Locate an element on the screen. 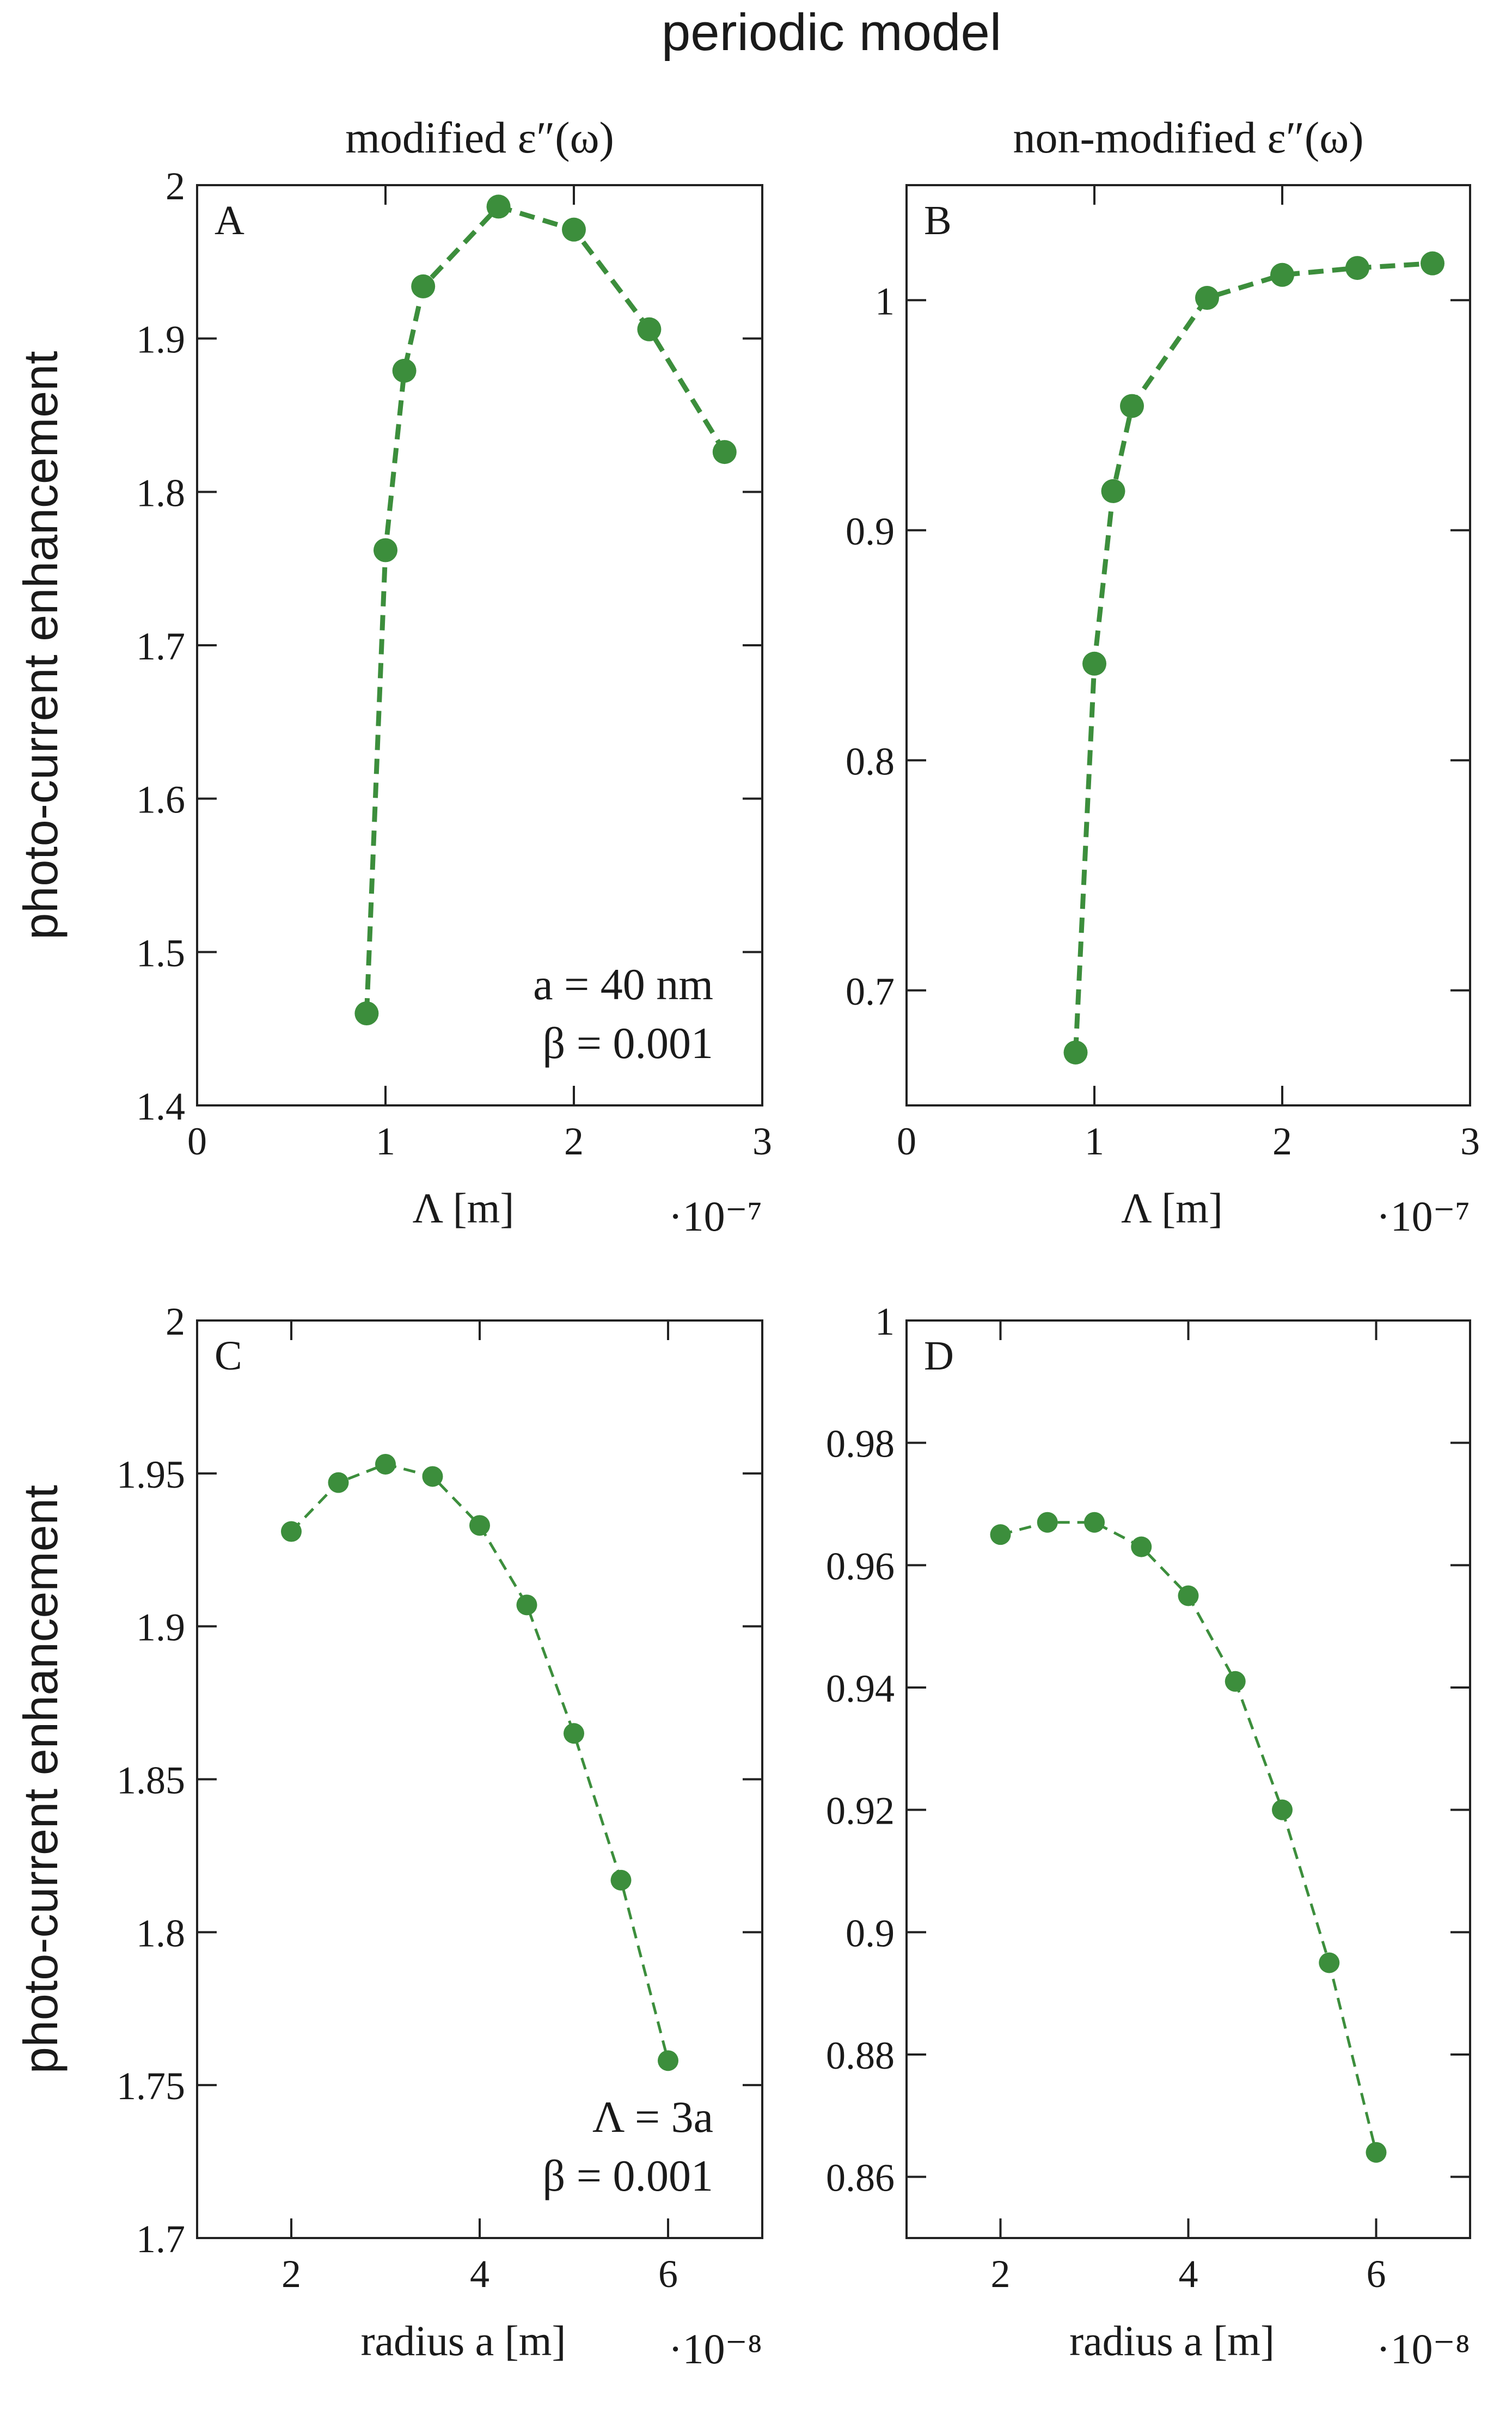 Image resolution: width=1512 pixels, height=2415 pixels. panel-a-ytick-label: 1.4 is located at coordinates (160, 1106).